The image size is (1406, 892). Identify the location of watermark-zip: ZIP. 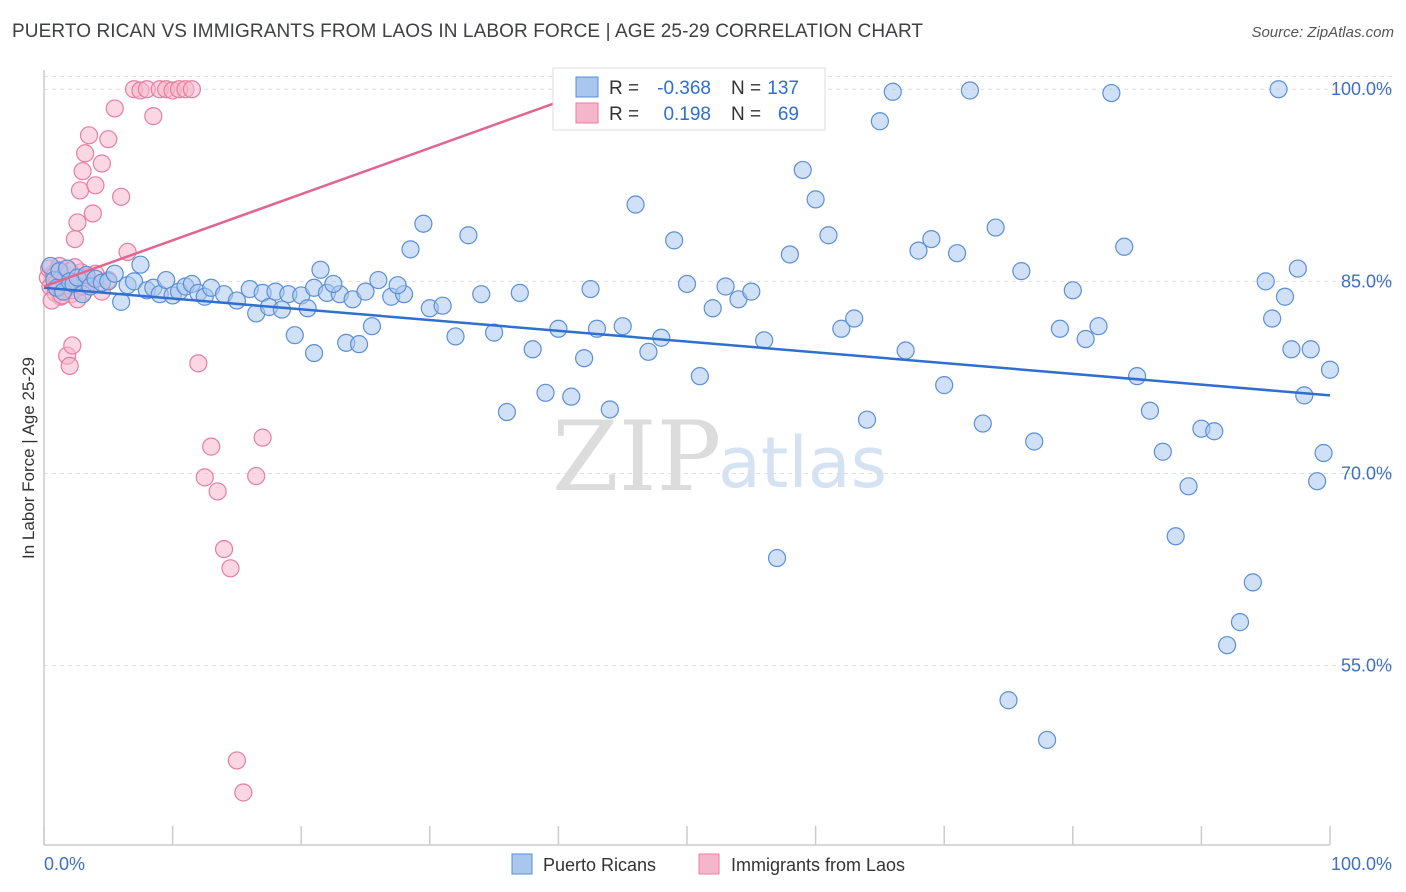
(636, 457).